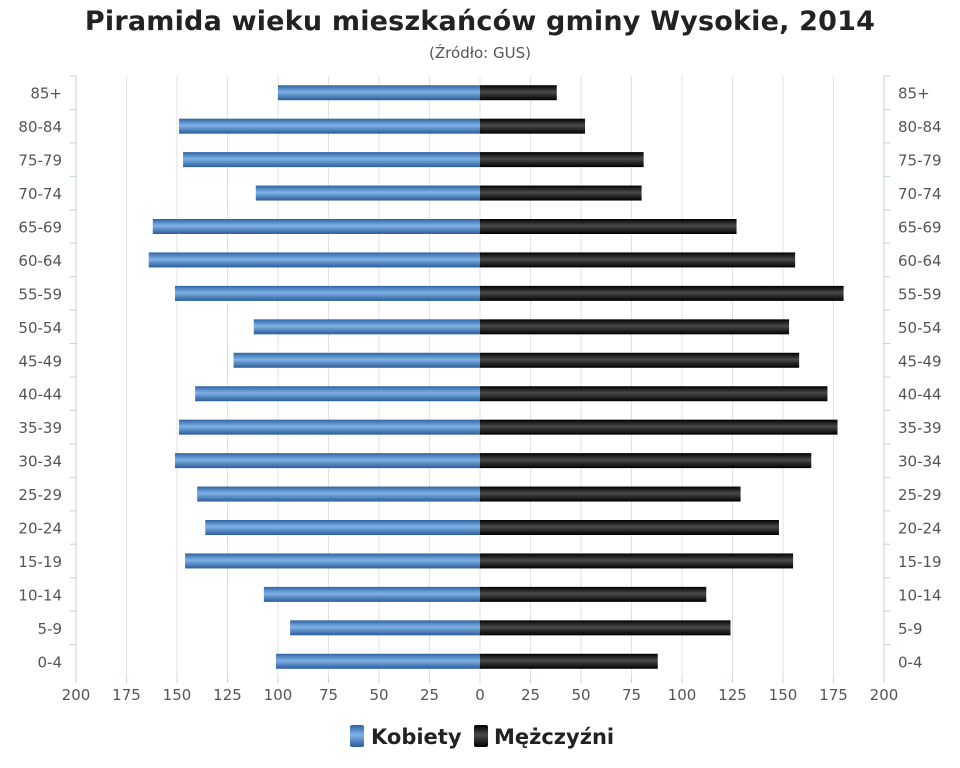 This screenshot has height=768, width=960. Describe the element at coordinates (920, 261) in the screenshot. I see `y-tick-label-right: 60-64` at that location.